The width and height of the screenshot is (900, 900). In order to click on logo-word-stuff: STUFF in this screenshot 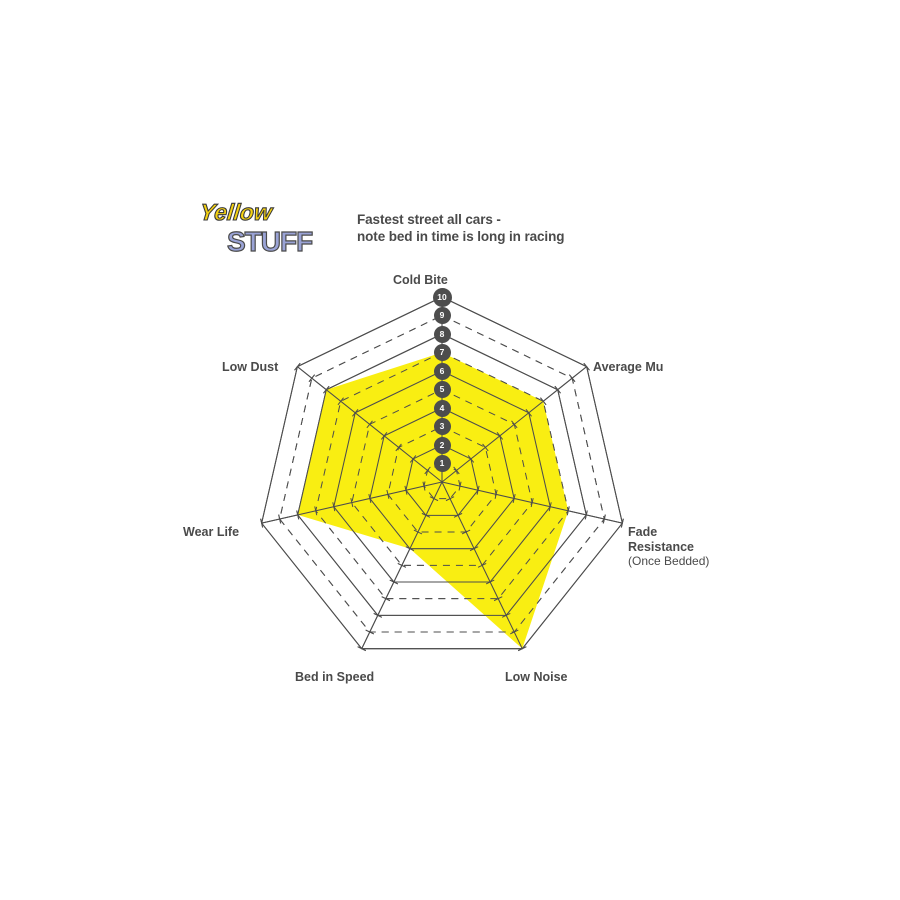, I will do `click(270, 241)`.